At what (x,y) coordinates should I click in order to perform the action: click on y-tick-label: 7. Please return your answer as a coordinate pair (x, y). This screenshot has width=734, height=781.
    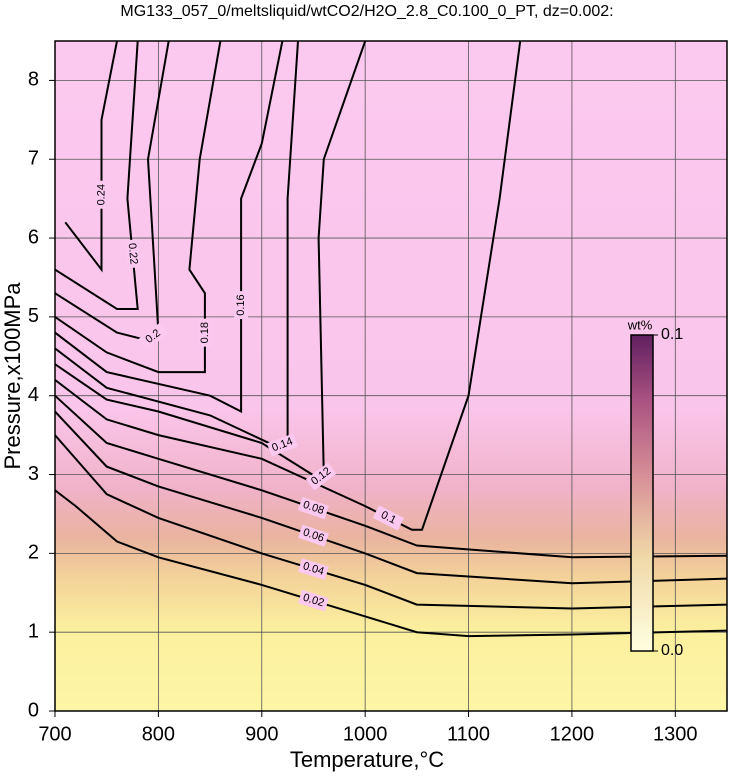
    Looking at the image, I should click on (33, 159).